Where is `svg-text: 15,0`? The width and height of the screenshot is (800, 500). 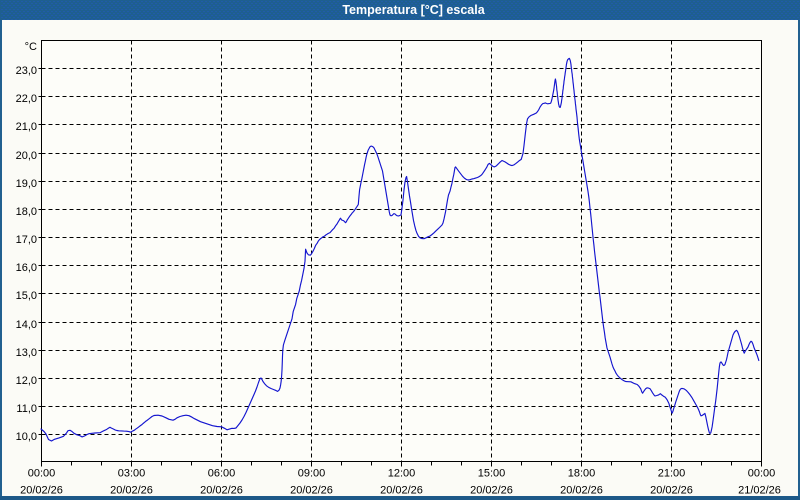
svg-text: 15,0 is located at coordinates (26, 296).